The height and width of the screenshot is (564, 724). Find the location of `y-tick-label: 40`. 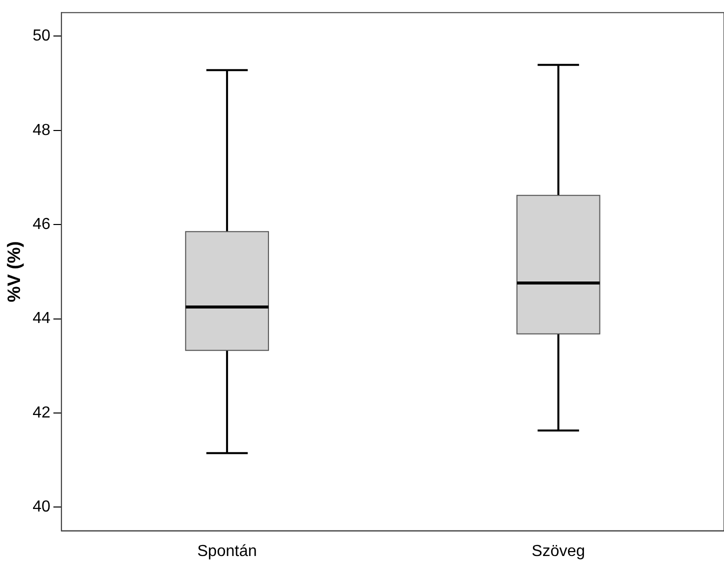

y-tick-label: 40 is located at coordinates (41, 507).